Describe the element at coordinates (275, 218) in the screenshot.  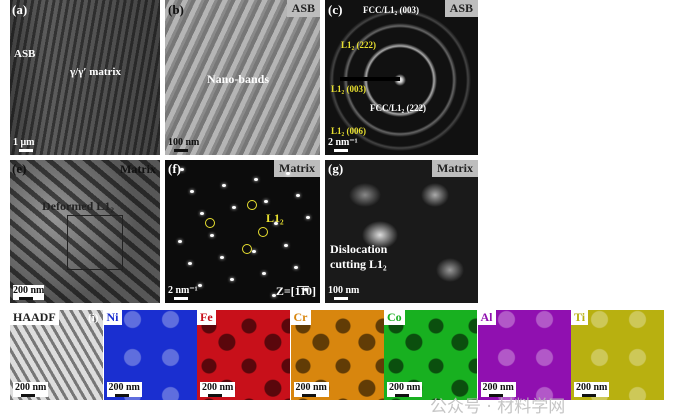
I see `phase-label: L1₂` at that location.